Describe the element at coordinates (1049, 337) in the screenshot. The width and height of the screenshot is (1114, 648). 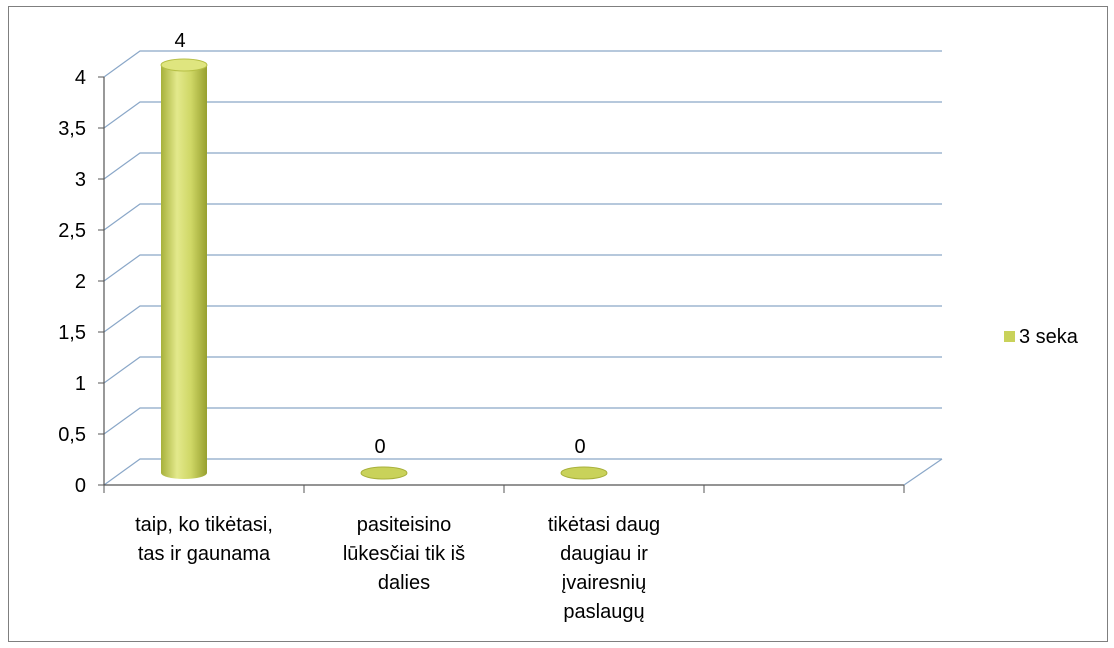
I see `legend-label: 3 seka` at that location.